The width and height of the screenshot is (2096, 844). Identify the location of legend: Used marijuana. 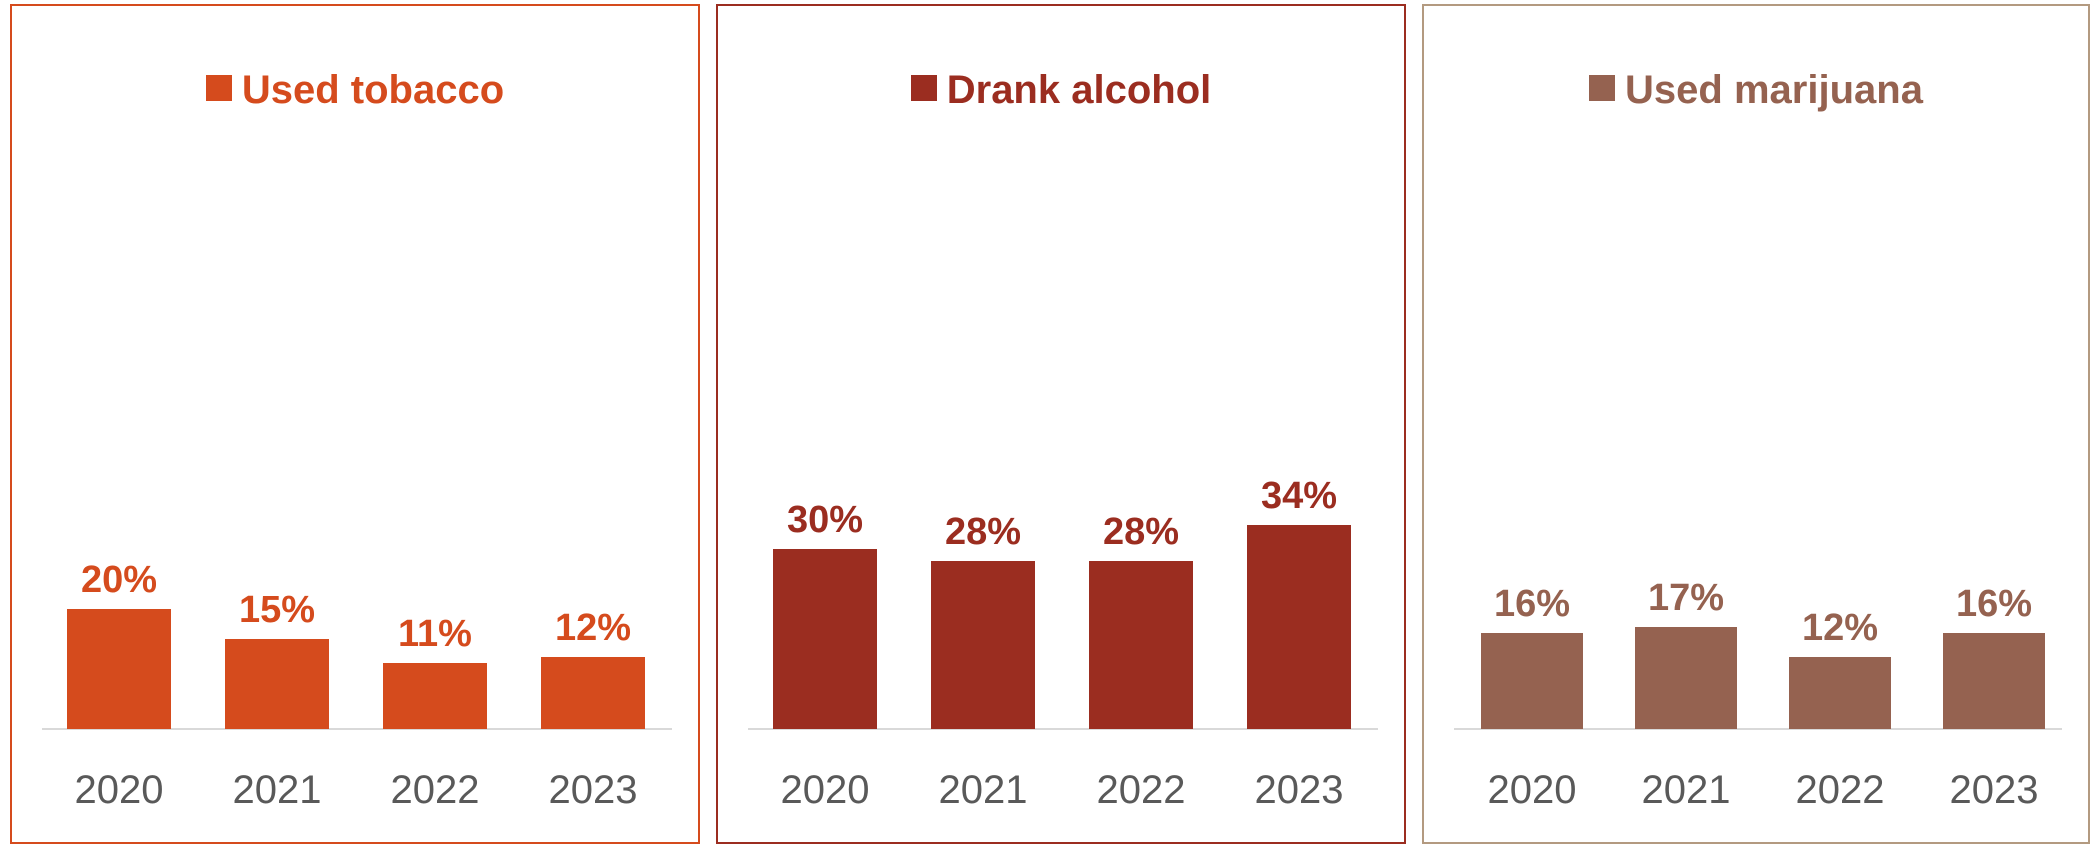
(1756, 90).